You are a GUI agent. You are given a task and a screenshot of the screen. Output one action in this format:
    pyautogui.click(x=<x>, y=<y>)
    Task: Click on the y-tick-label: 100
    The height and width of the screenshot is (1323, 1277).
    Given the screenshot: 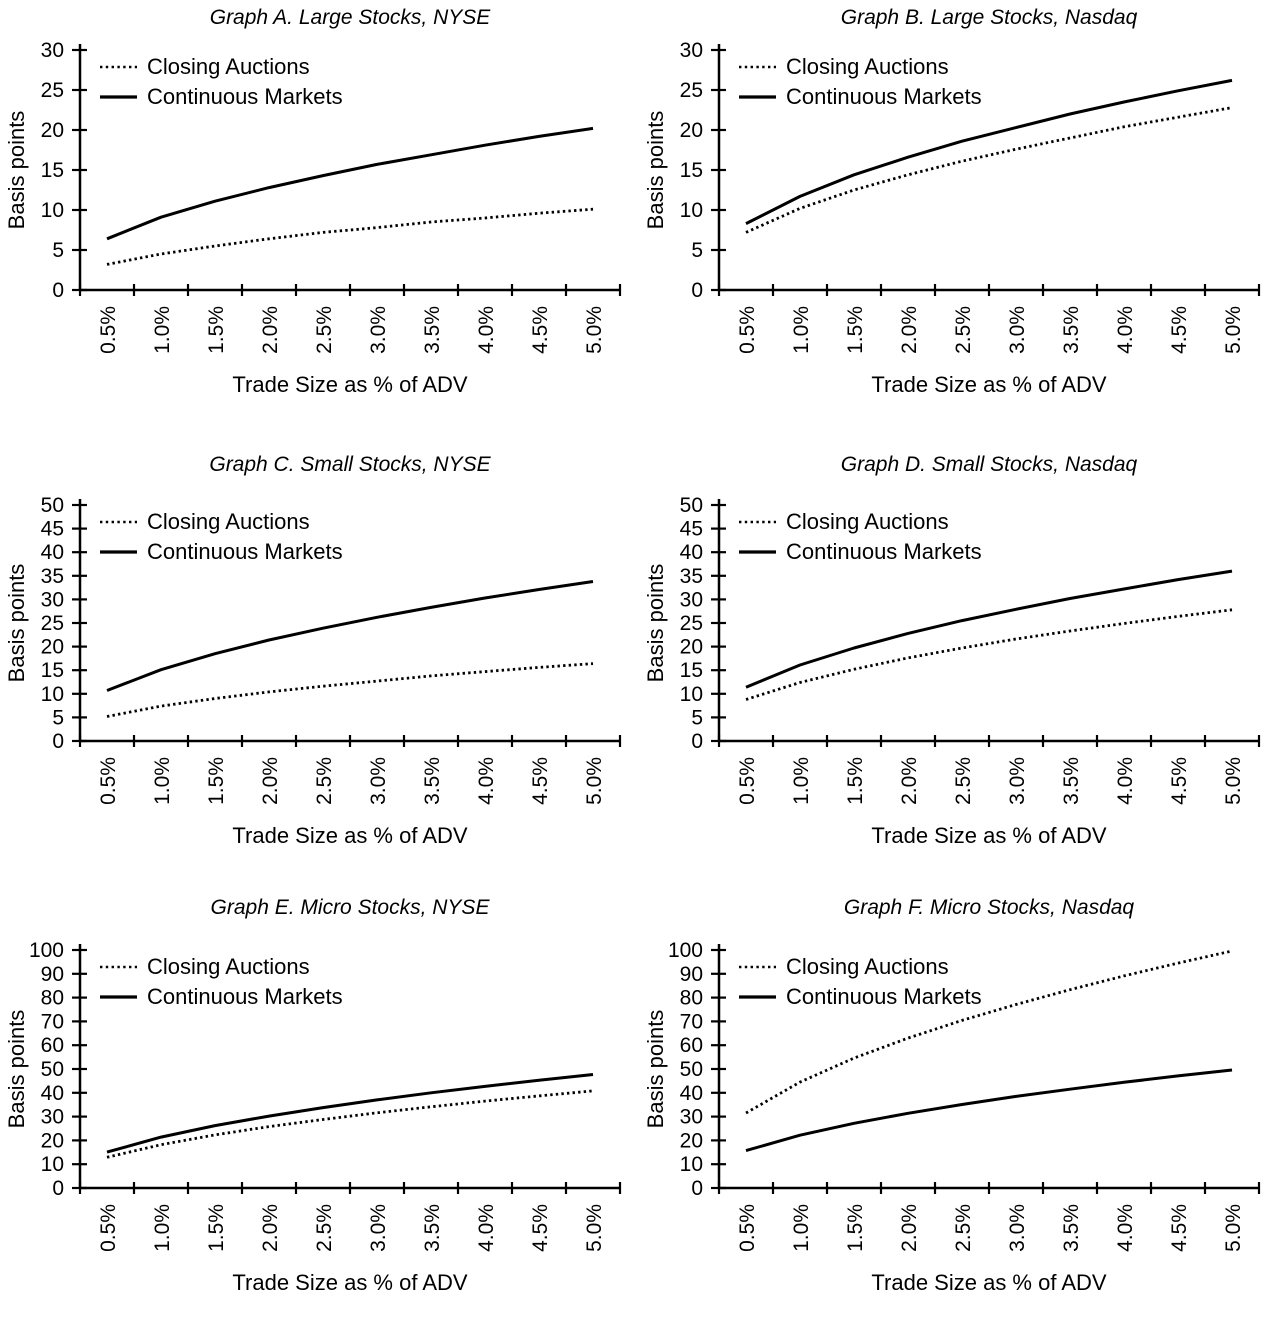 What is the action you would take?
    pyautogui.click(x=46, y=950)
    